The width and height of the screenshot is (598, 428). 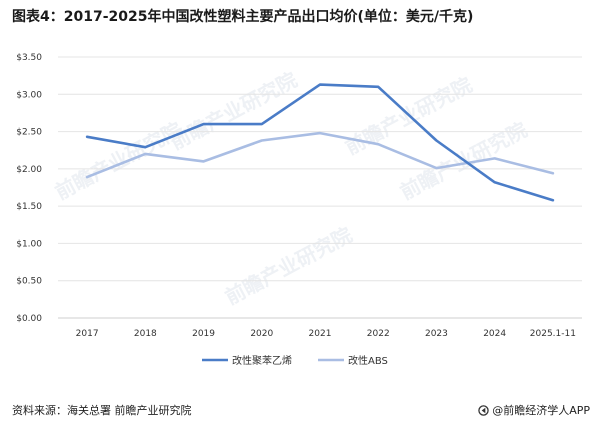 What do you see at coordinates (29, 282) in the screenshot?
I see `y-tick-label: $0.50` at bounding box center [29, 282].